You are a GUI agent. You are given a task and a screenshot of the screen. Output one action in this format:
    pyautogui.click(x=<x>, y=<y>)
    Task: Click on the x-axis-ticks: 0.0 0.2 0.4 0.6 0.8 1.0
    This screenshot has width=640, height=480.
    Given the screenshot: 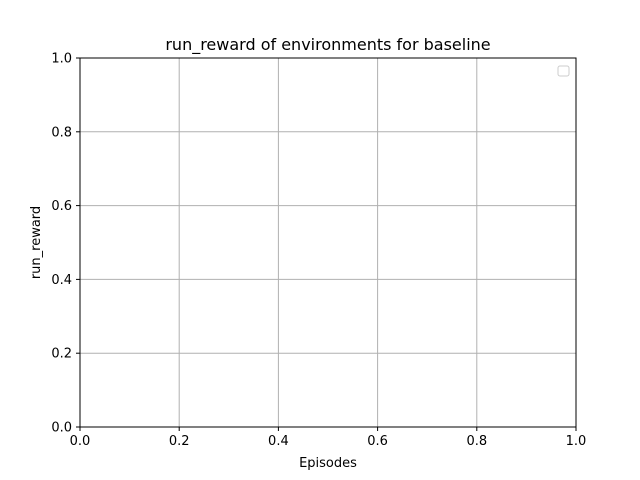 What is the action you would take?
    pyautogui.click(x=328, y=438)
    